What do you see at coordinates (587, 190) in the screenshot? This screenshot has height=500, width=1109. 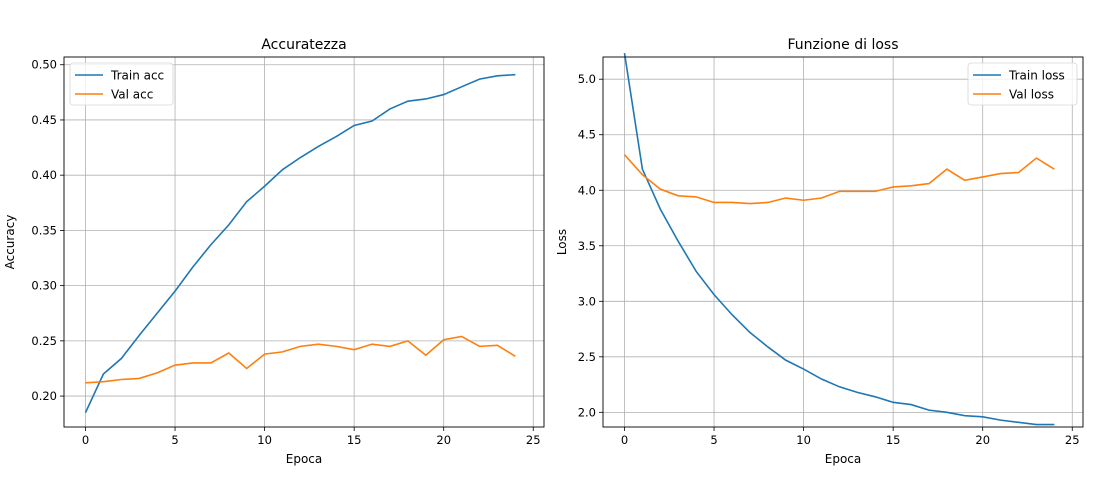 I see `y-tick-label: 4.0` at bounding box center [587, 190].